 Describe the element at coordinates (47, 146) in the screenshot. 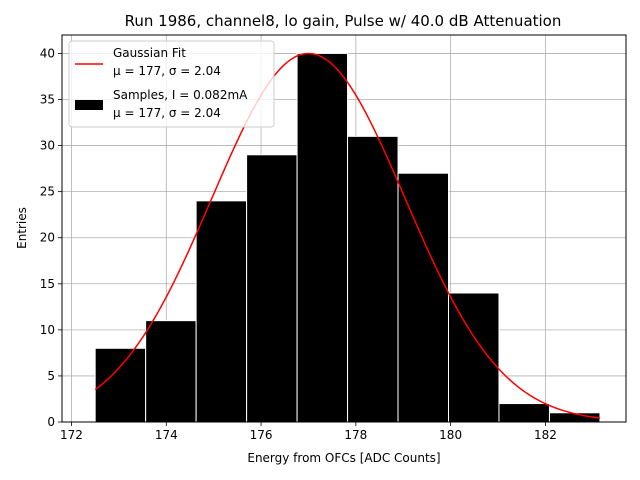

I see `y-tick-label-30: 30` at that location.